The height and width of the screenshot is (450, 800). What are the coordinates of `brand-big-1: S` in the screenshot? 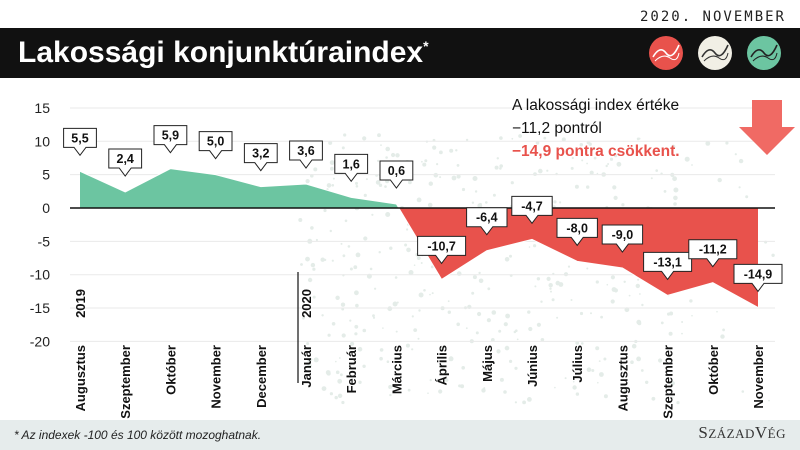 It's located at (703, 432).